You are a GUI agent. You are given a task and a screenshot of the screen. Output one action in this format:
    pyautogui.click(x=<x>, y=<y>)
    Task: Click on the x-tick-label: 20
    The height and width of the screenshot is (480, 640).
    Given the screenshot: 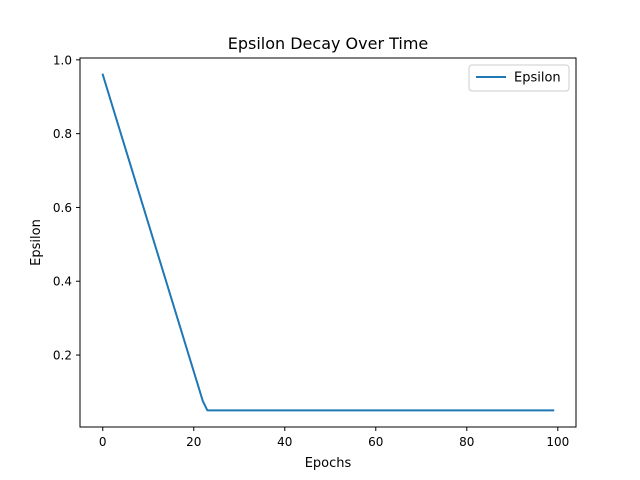 What is the action you would take?
    pyautogui.click(x=193, y=442)
    